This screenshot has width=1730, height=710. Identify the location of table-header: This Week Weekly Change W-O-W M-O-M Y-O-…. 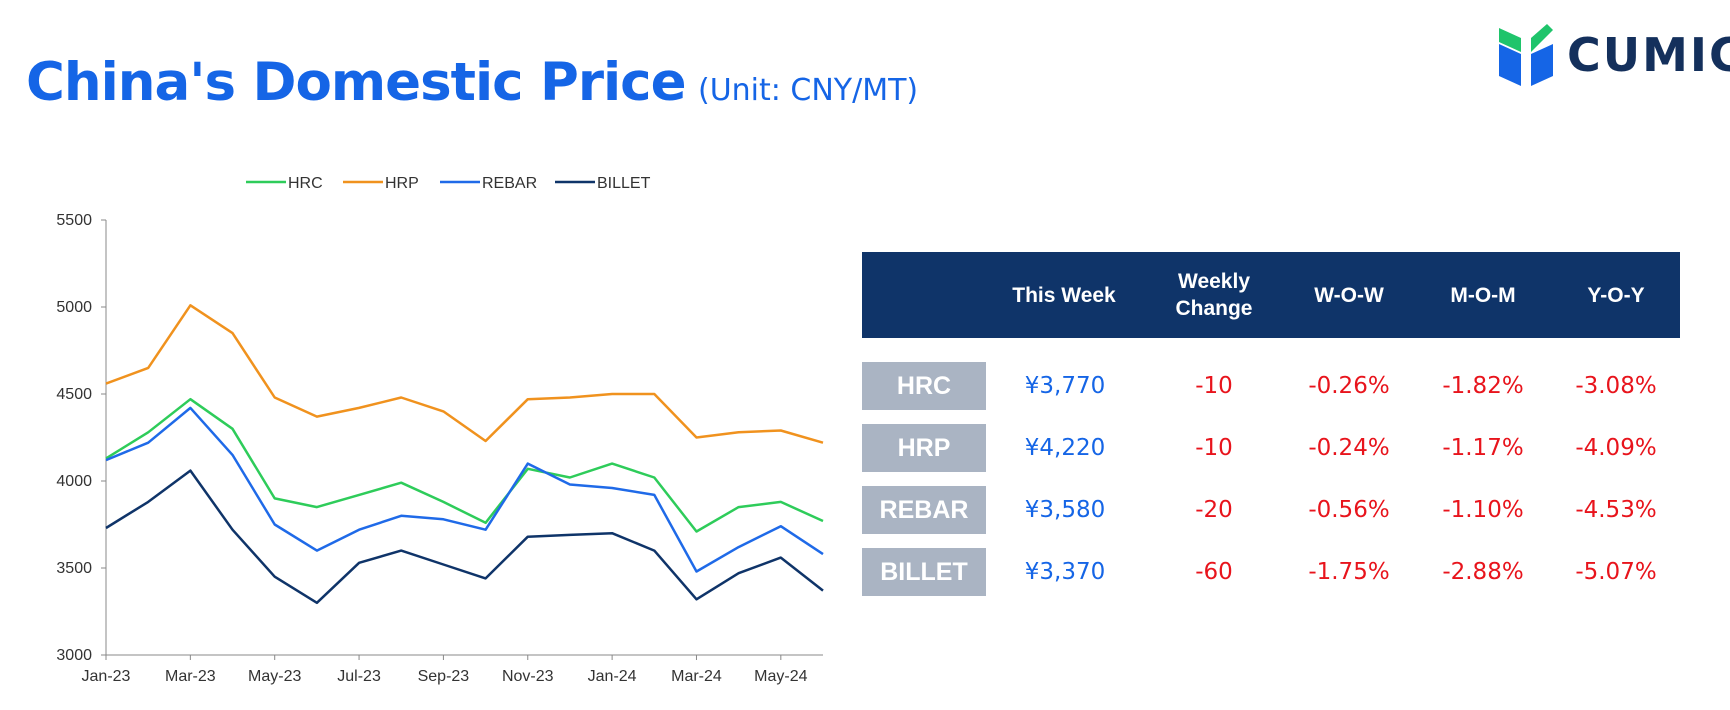
(1271, 295).